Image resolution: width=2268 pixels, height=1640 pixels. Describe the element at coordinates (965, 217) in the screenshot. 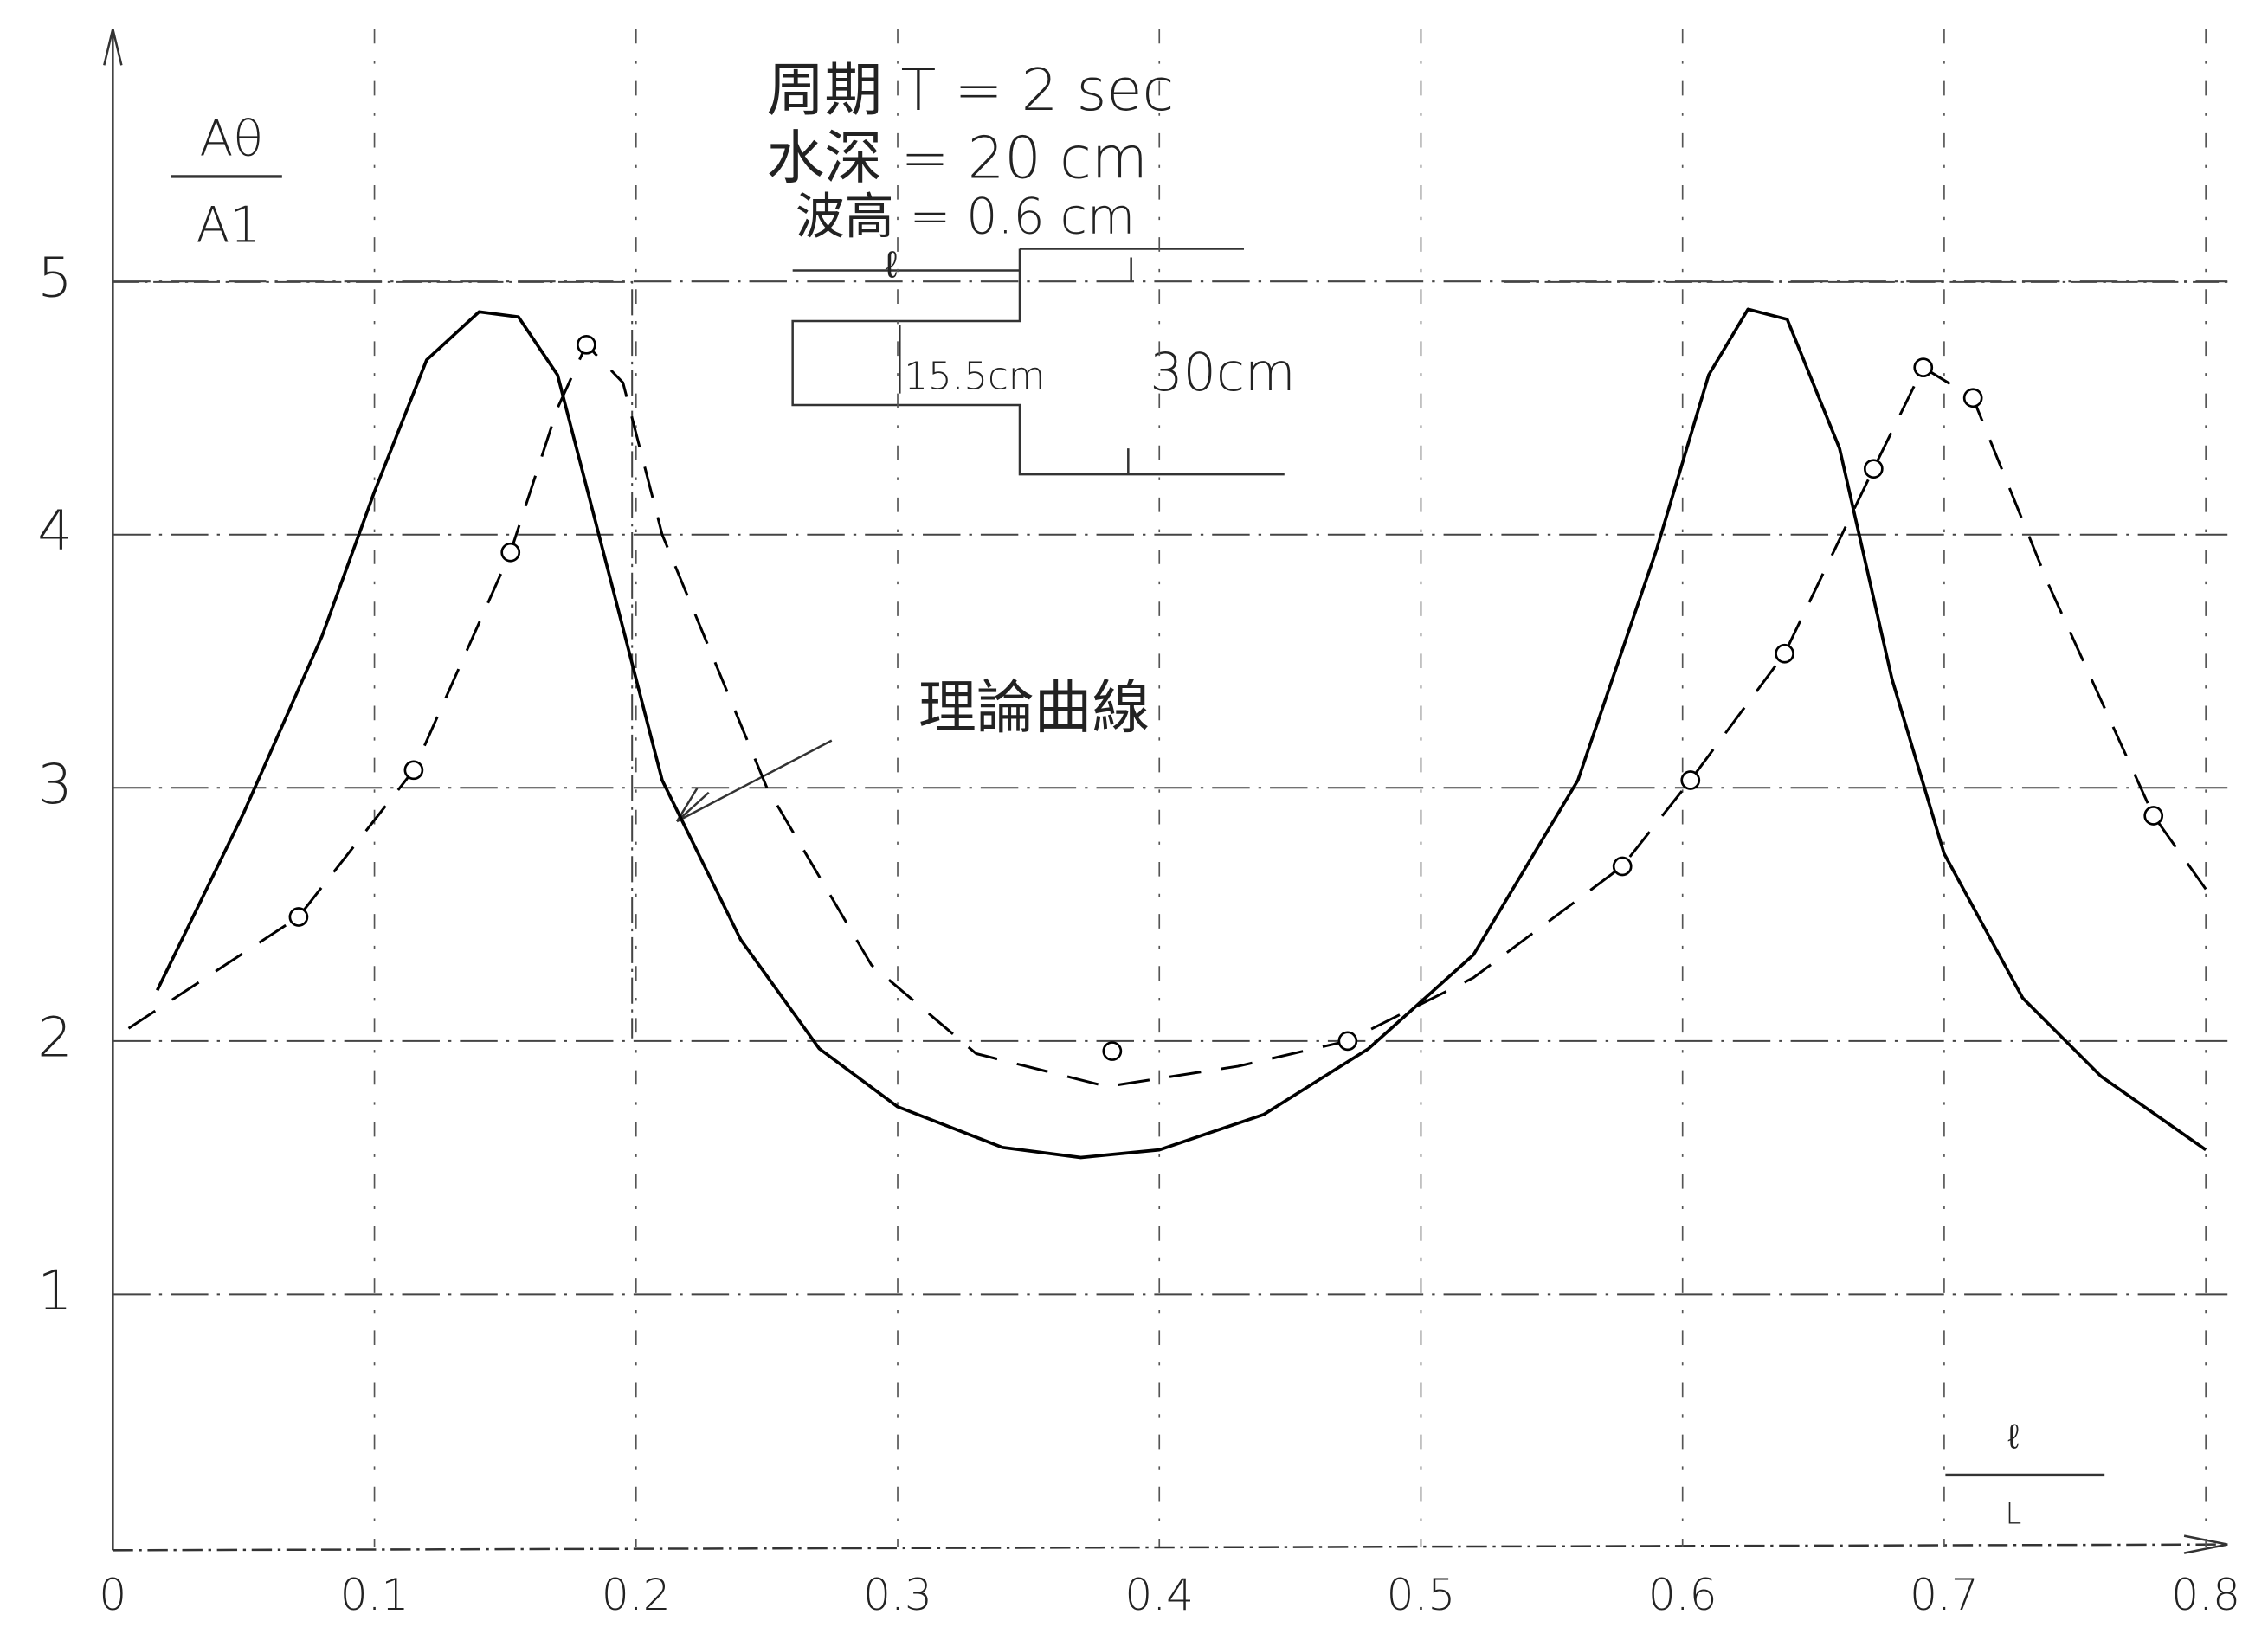

I see `annotation: 波高 = 0.6 cm` at that location.